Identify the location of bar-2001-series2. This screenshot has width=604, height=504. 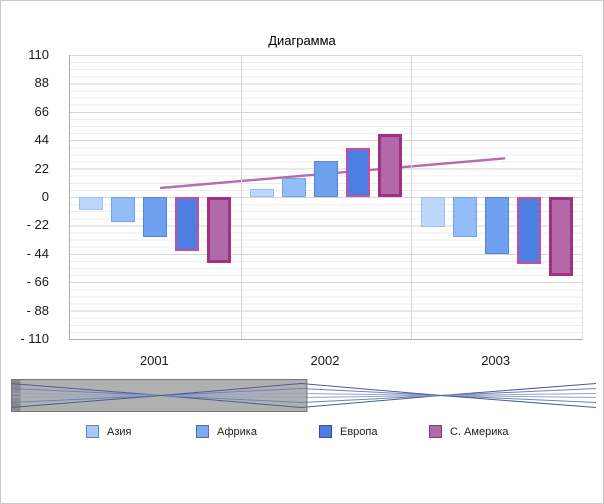
(123, 209).